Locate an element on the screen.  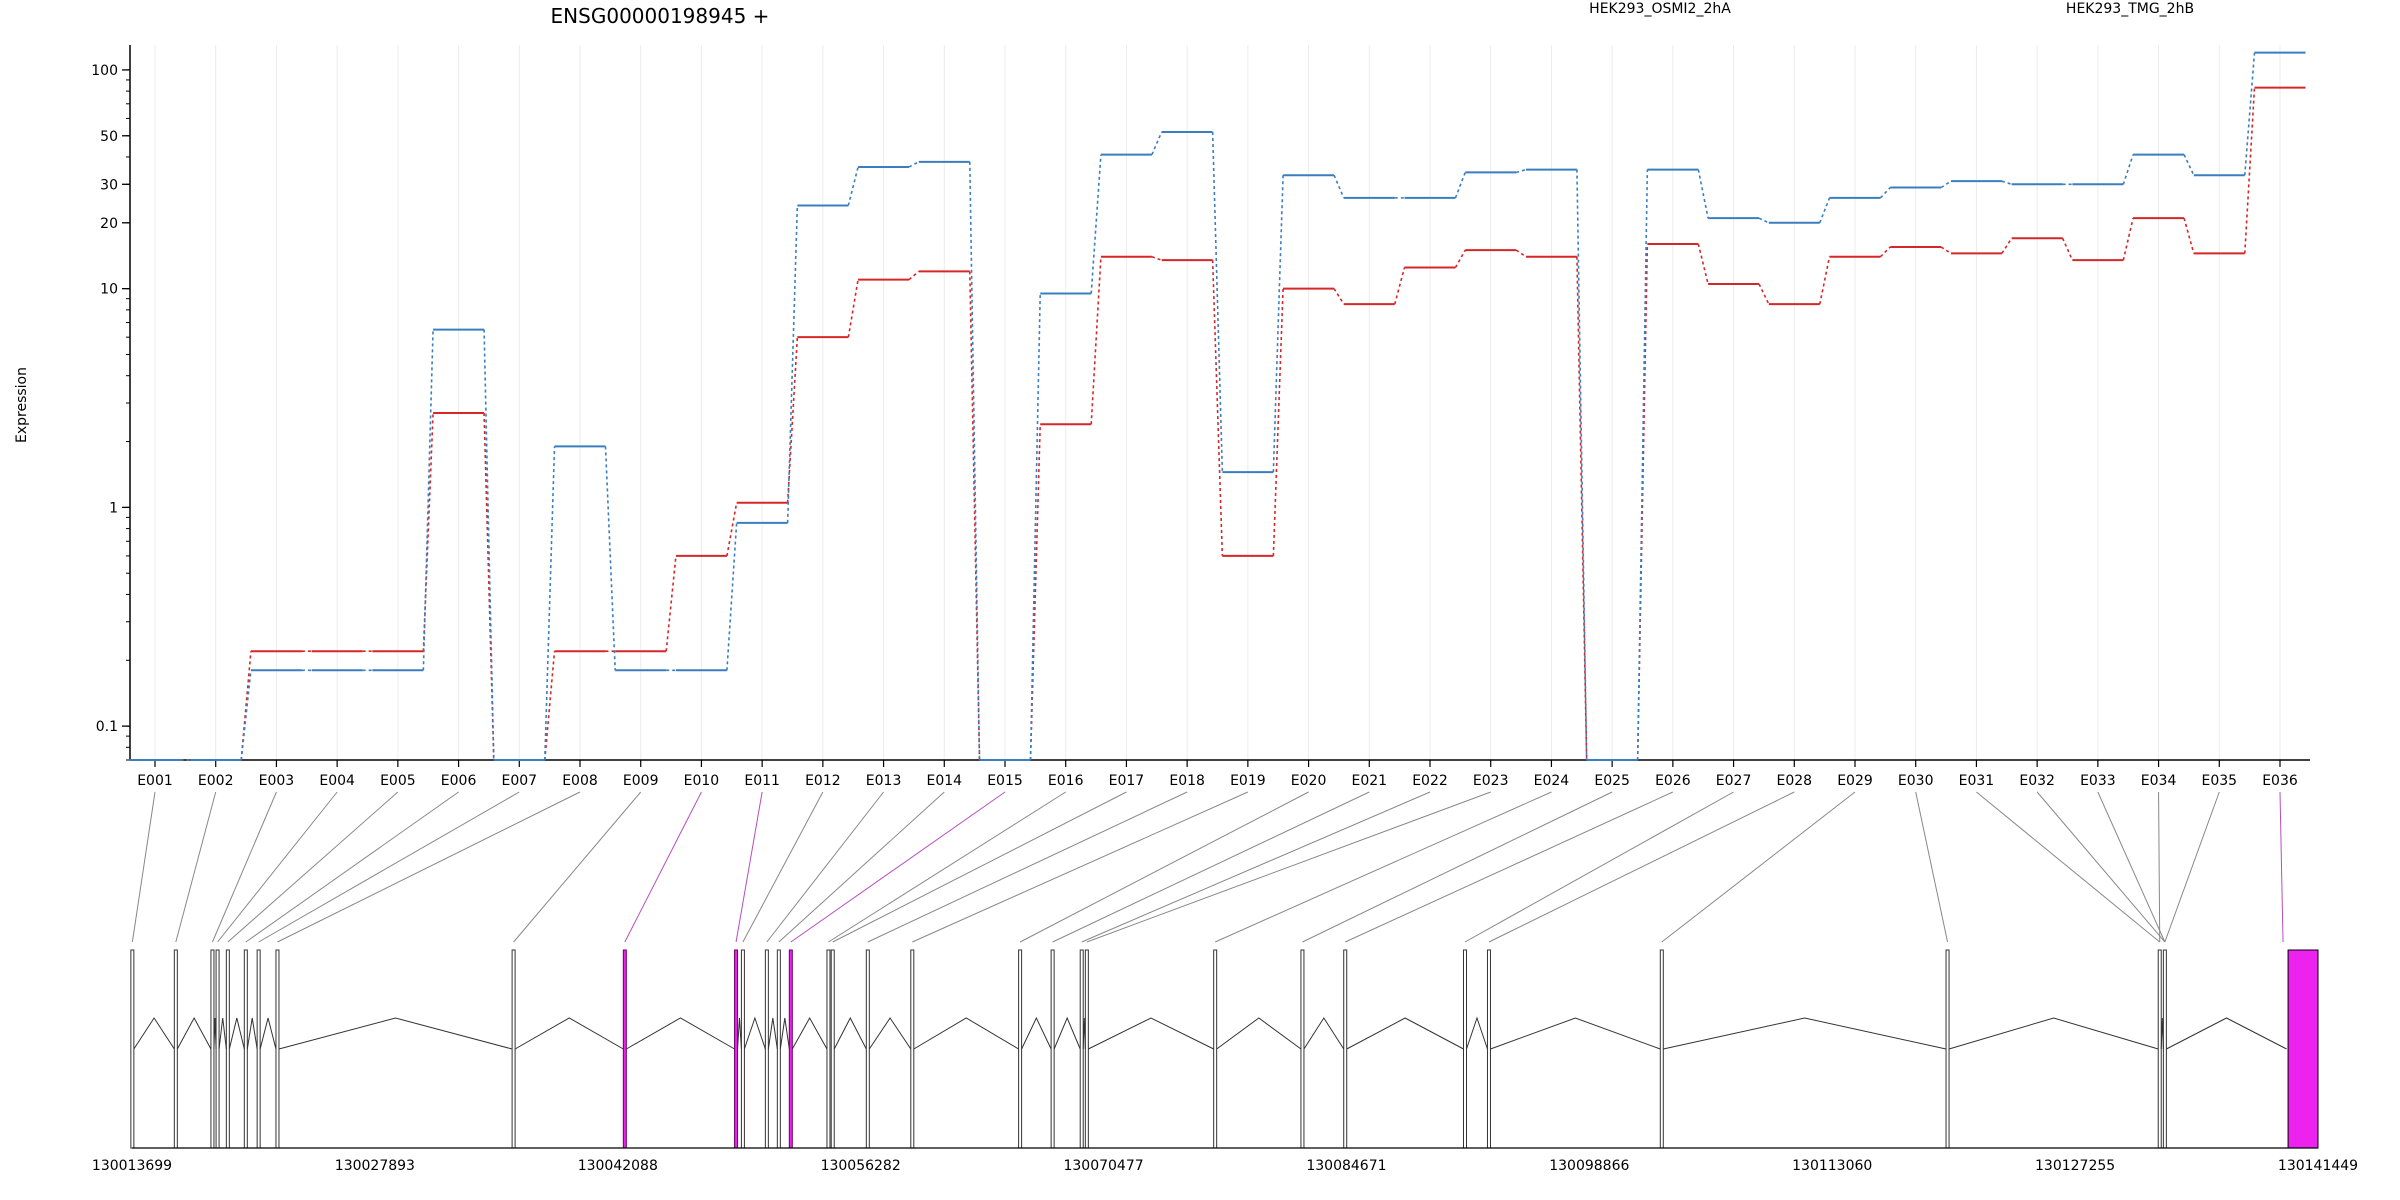
x-tick-label: E029 is located at coordinates (1855, 781).